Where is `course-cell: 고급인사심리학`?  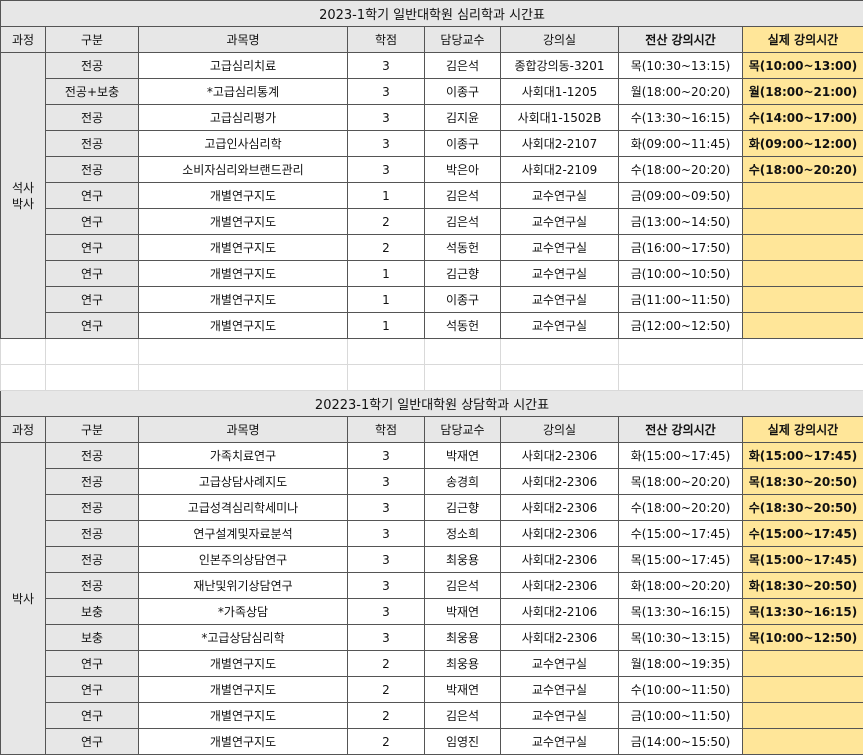
course-cell: 고급인사심리학 is located at coordinates (243, 143).